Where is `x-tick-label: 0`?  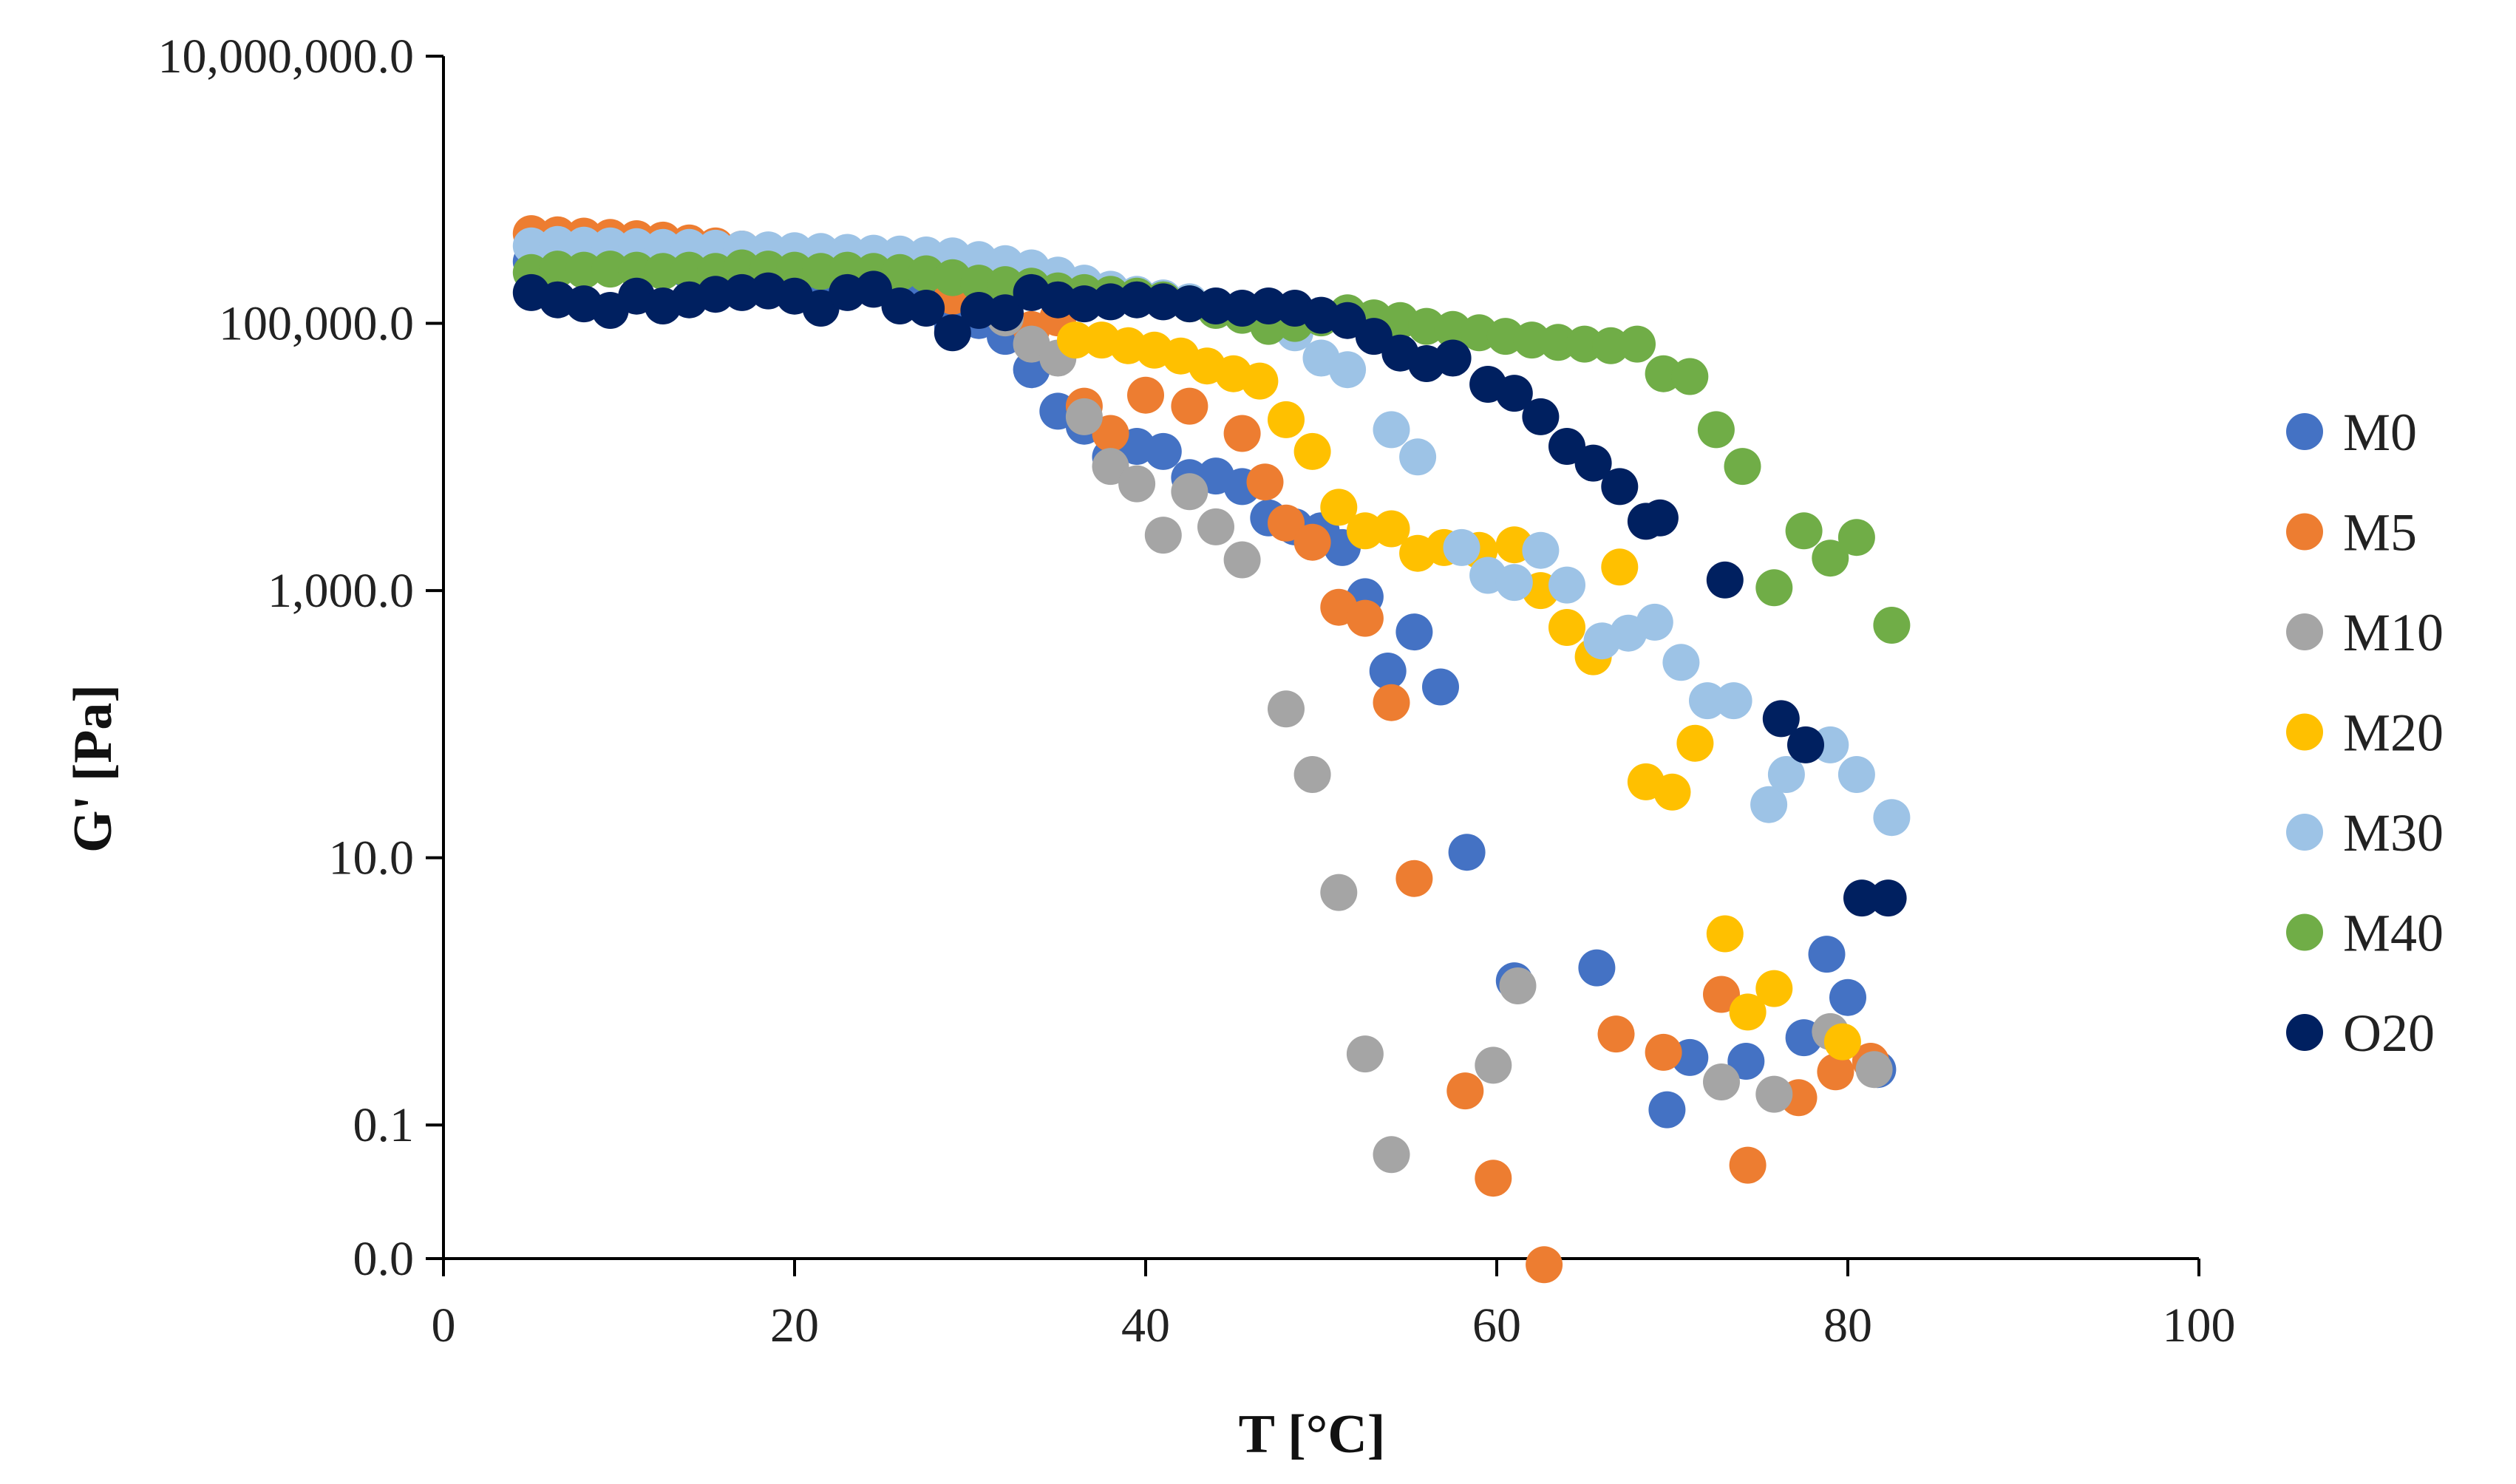 x-tick-label: 0 is located at coordinates (444, 1325).